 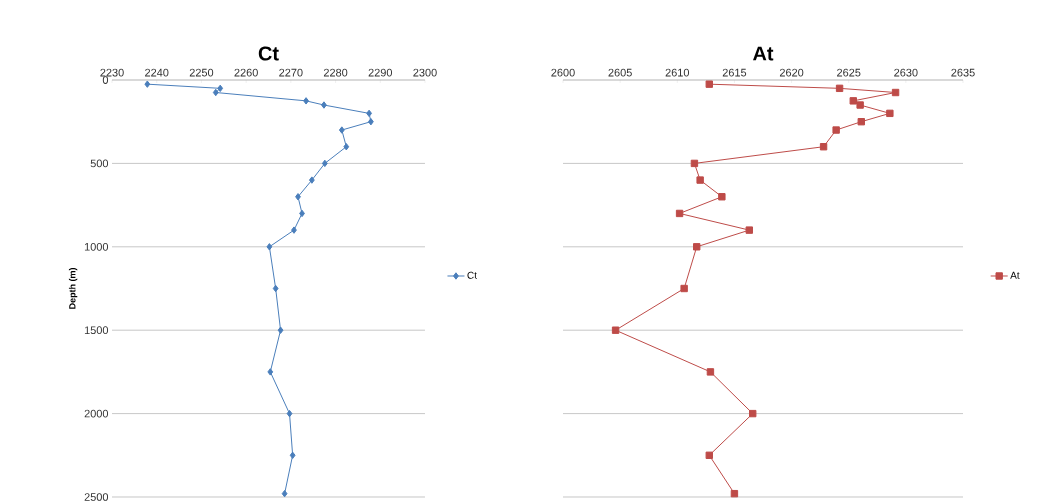 What do you see at coordinates (291, 72) in the screenshot?
I see `x-tick-label: 2270` at bounding box center [291, 72].